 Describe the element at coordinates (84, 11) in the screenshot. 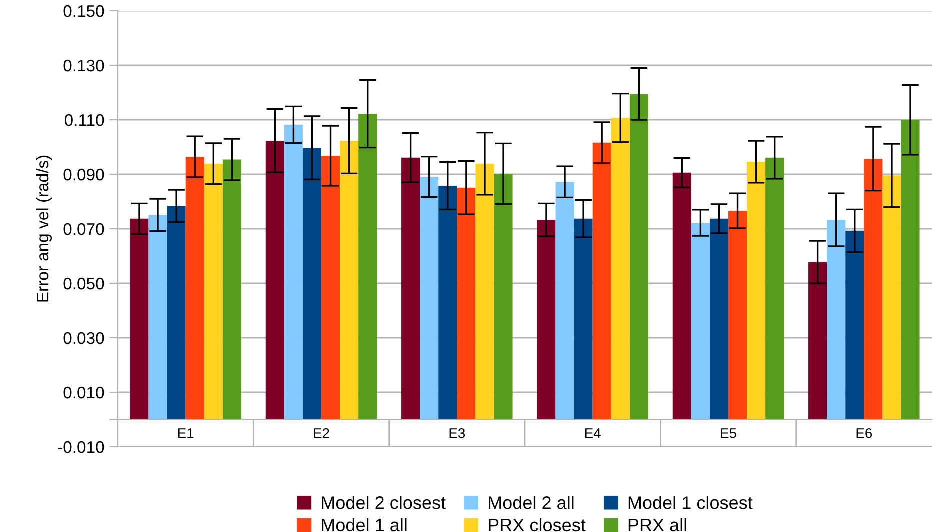

I see `y-tick-label: 0.150` at that location.